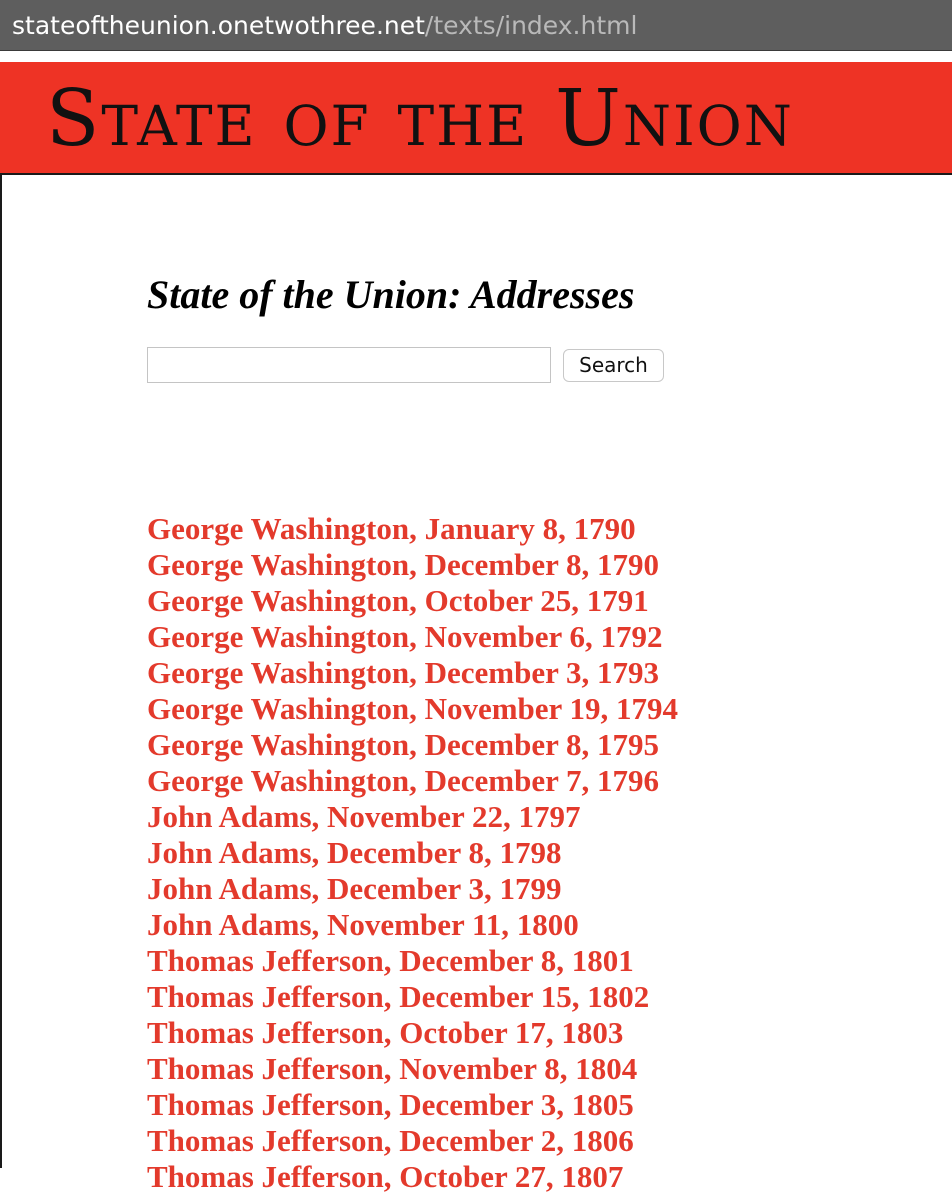  Describe the element at coordinates (385, 1176) in the screenshot. I see `address-link: Thomas Jefferson, October 27, 1807` at that location.